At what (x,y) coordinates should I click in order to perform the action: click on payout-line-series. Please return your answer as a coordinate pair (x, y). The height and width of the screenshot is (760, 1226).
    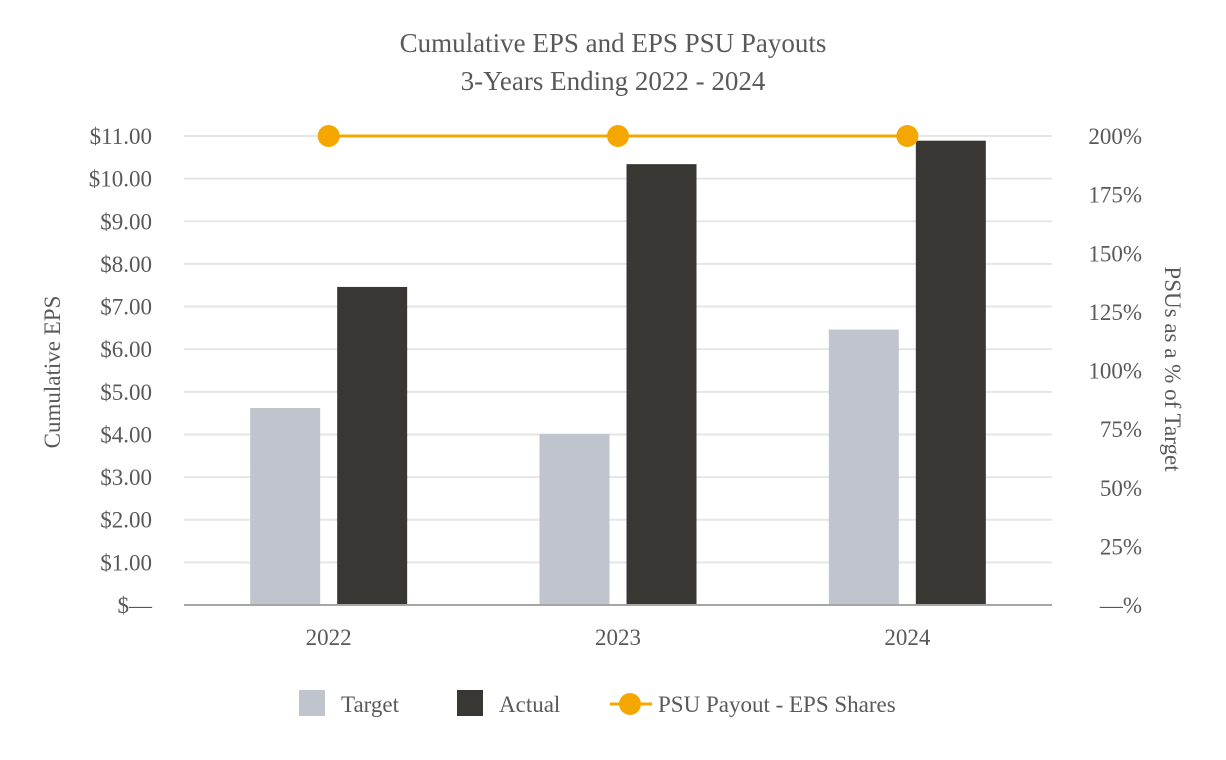
    Looking at the image, I should click on (618, 136).